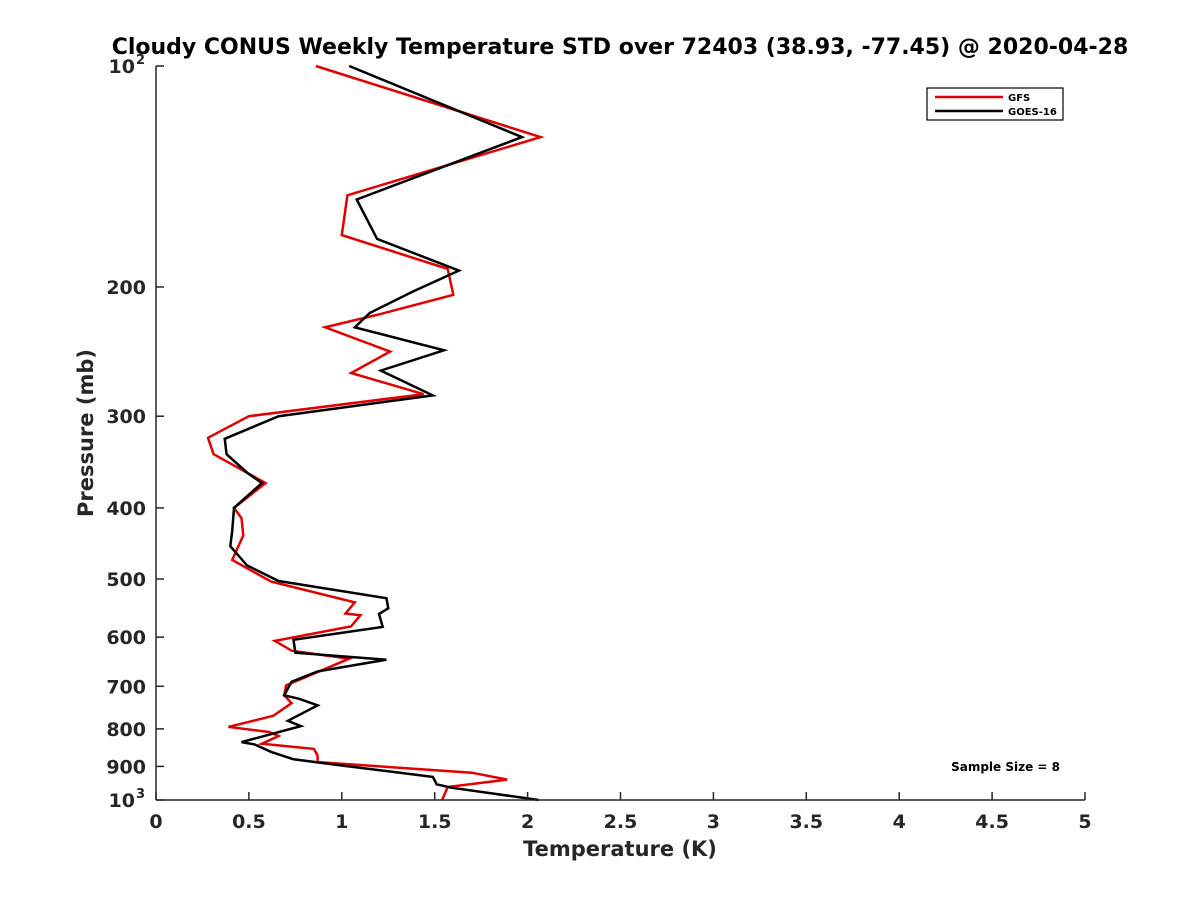 This screenshot has width=1200, height=900. I want to click on legend-label-gfs: GFS, so click(1019, 98).